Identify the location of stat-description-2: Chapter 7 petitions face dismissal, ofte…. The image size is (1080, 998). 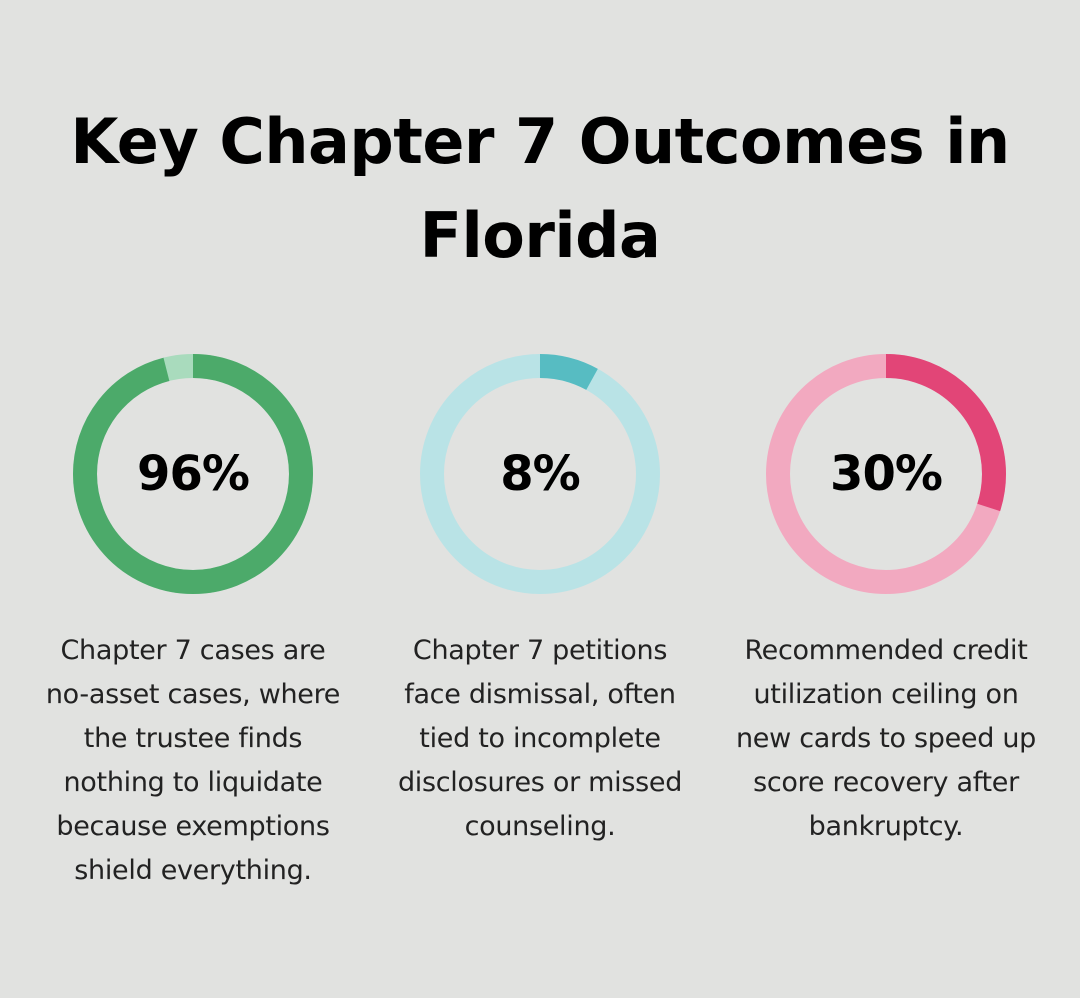
(540, 738).